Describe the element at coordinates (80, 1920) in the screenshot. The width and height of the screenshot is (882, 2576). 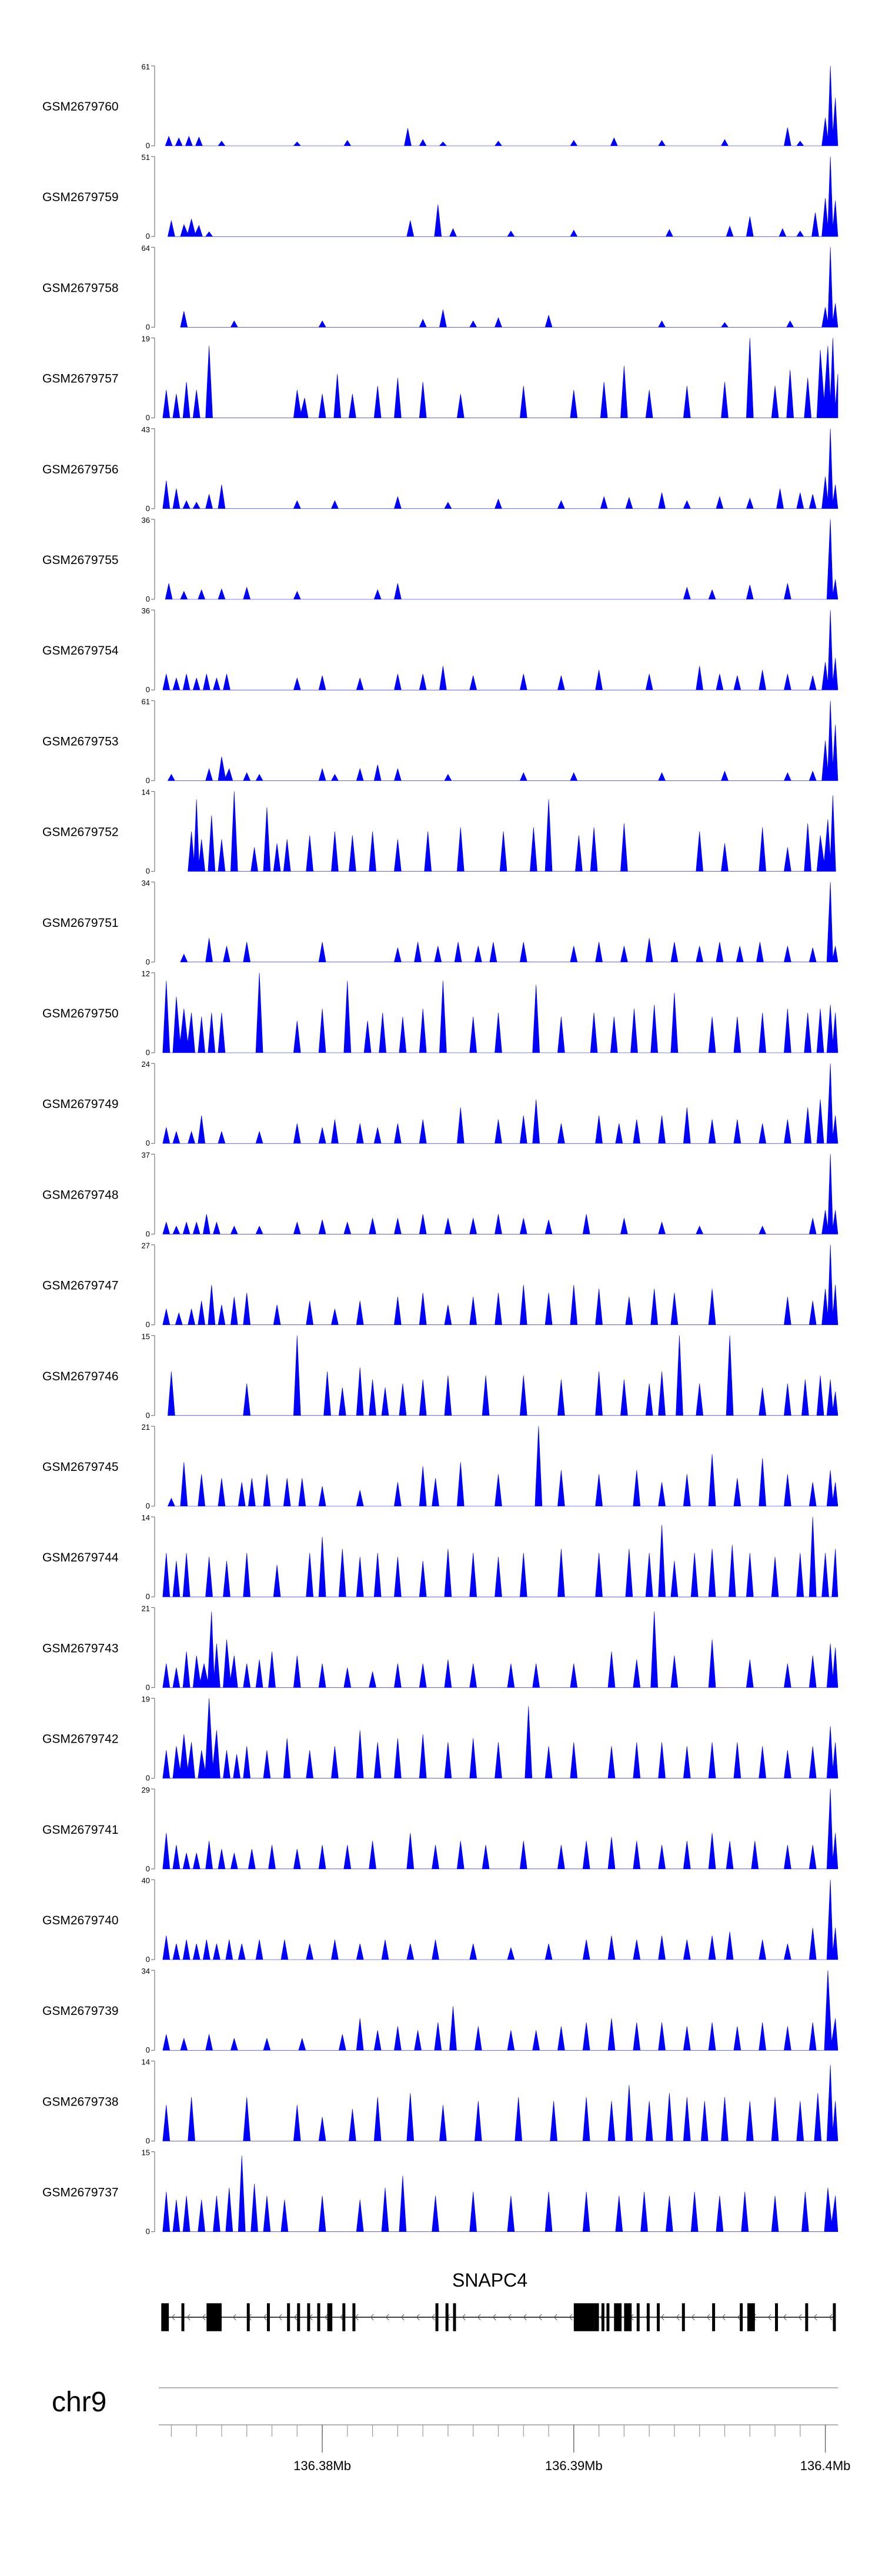
I see `track-label: GSM2679740` at that location.